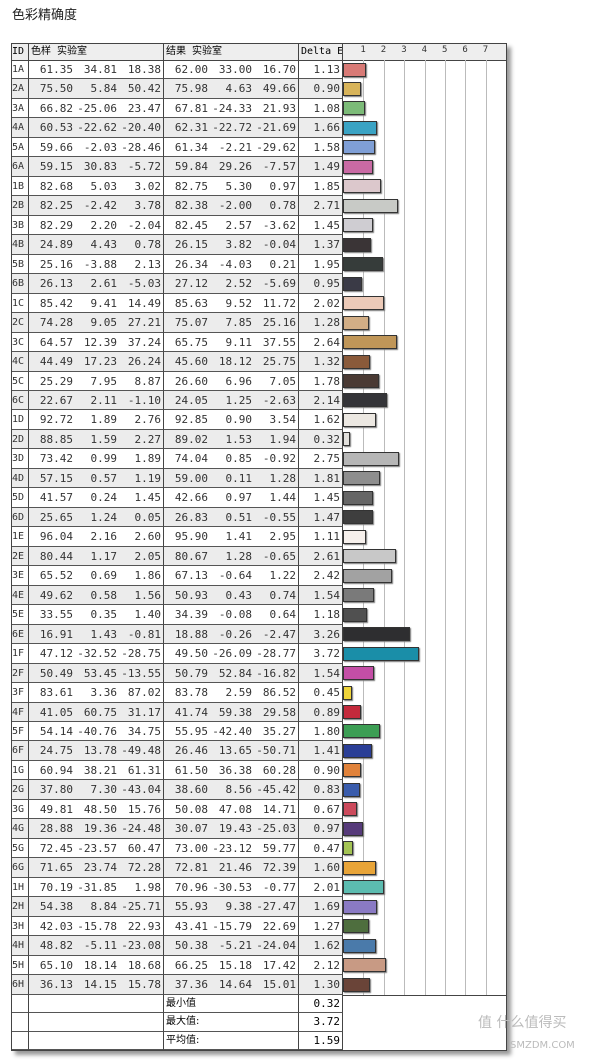 Image resolution: width=600 pixels, height=1062 pixels. What do you see at coordinates (235, 69) in the screenshot?
I see `result-a: 33.00` at bounding box center [235, 69].